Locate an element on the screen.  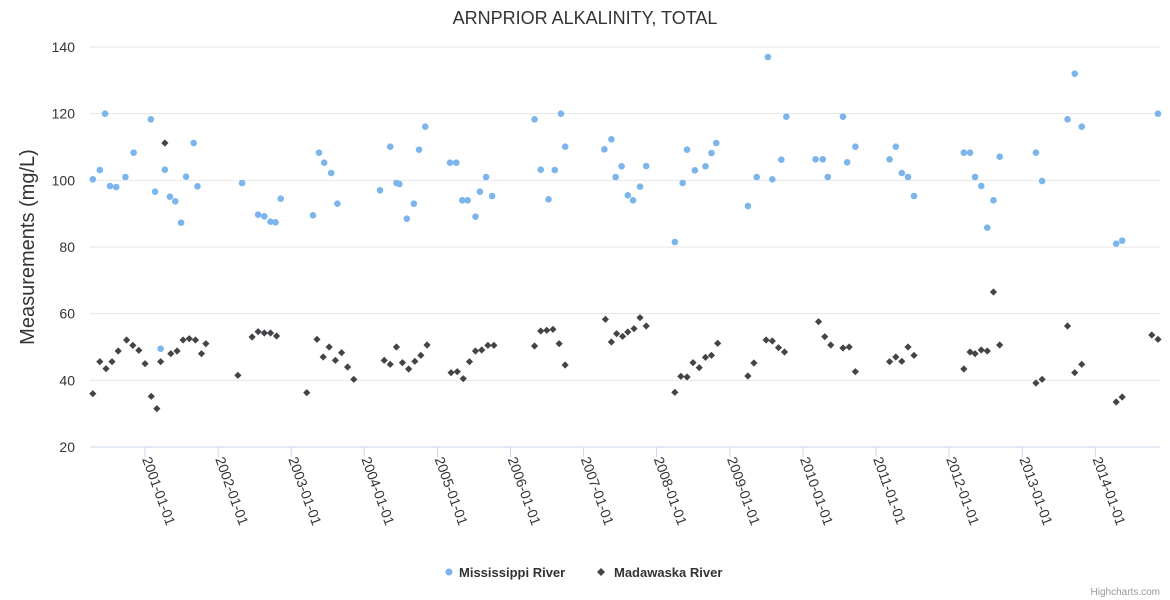
credits-link: Highcharts.com is located at coordinates (1125, 592).